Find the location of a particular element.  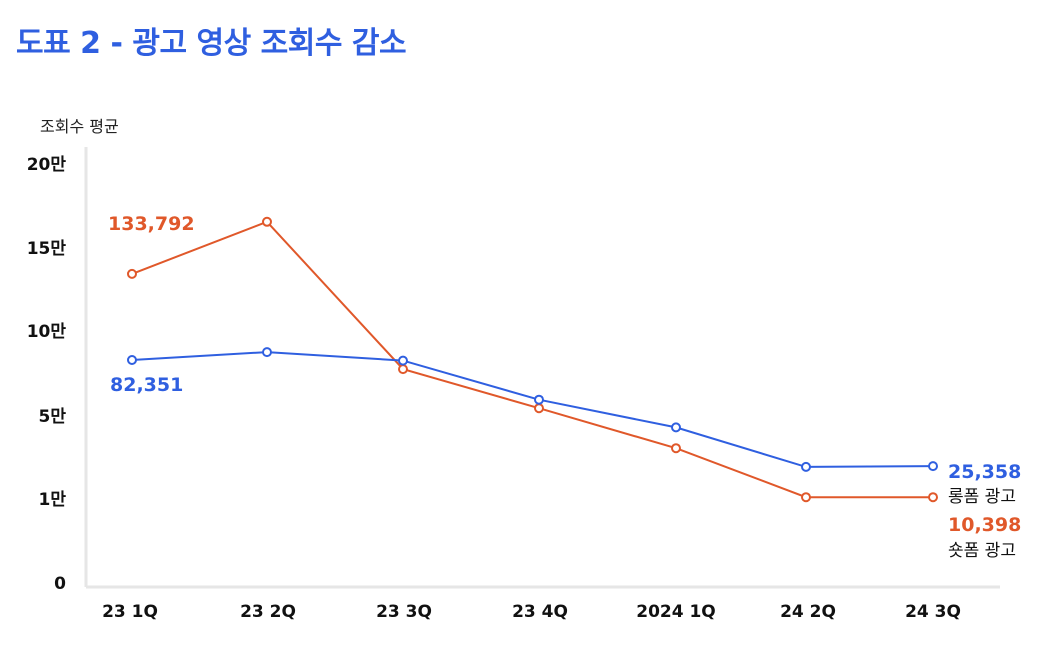

x-tick-label: 23 4Q is located at coordinates (540, 612).